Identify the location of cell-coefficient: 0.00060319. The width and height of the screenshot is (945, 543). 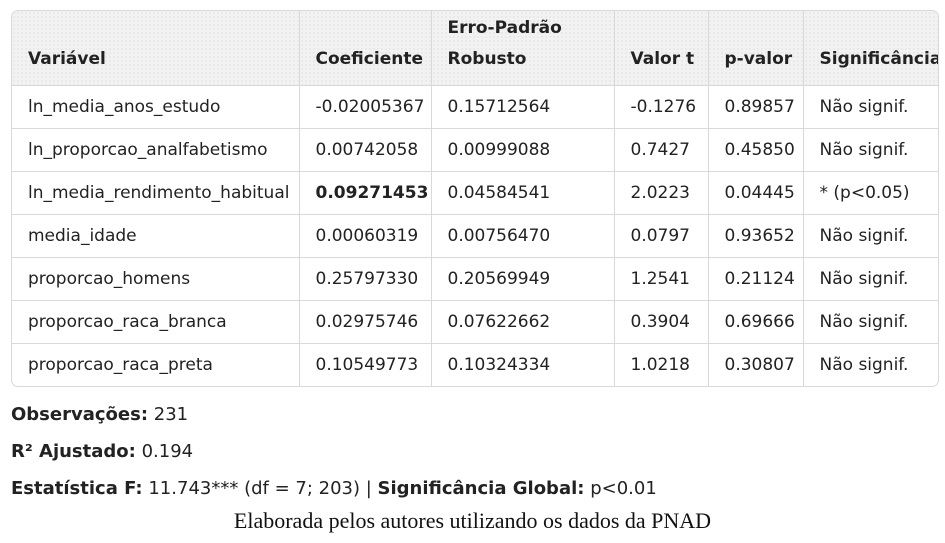
(364, 235).